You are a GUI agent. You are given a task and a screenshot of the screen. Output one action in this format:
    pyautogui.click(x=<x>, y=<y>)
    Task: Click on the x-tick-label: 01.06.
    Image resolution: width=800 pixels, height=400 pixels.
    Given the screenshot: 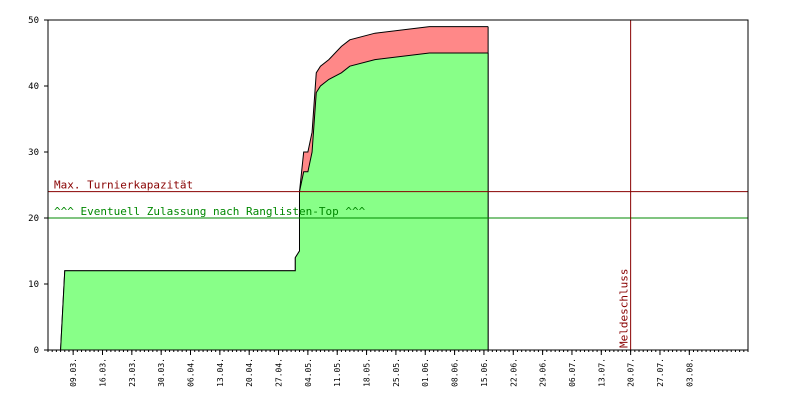 What is the action you would take?
    pyautogui.click(x=425, y=372)
    